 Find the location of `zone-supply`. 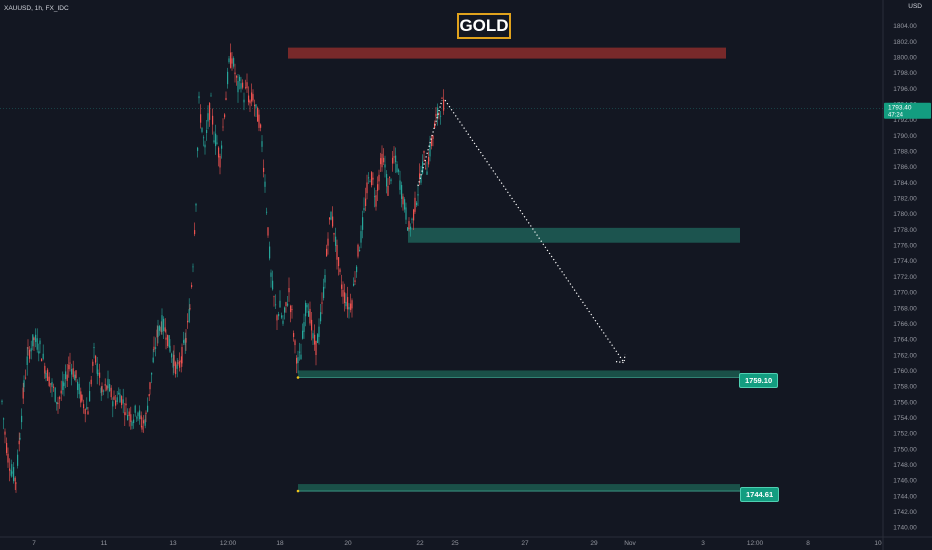

zone-supply is located at coordinates (507, 53).